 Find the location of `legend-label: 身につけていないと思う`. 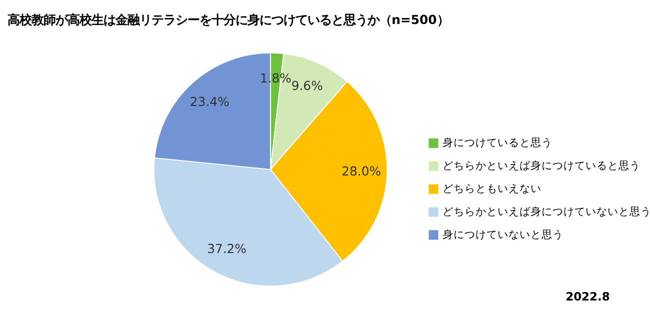

legend-label: 身につけていないと思う is located at coordinates (503, 234).